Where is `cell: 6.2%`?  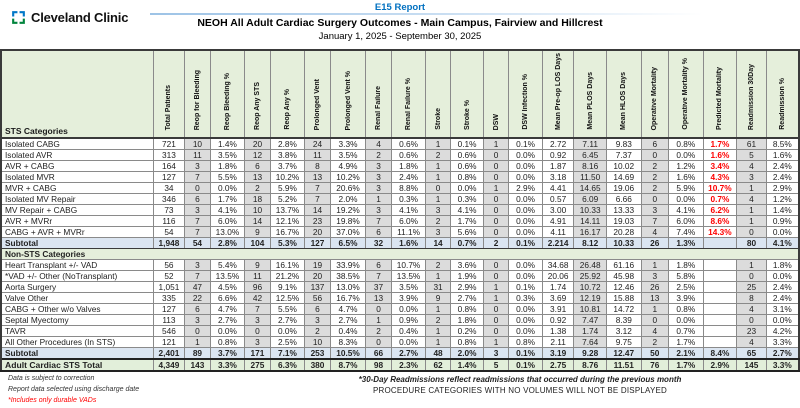
cell: 6.2% is located at coordinates (720, 210).